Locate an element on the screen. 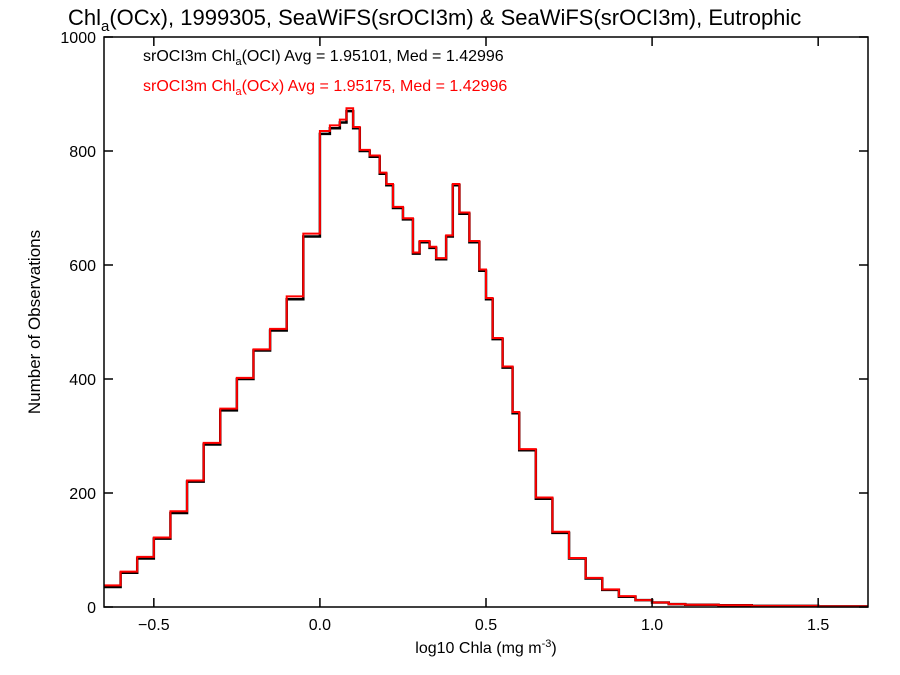 The width and height of the screenshot is (900, 675). x-tick-label: 0.0 is located at coordinates (320, 625).